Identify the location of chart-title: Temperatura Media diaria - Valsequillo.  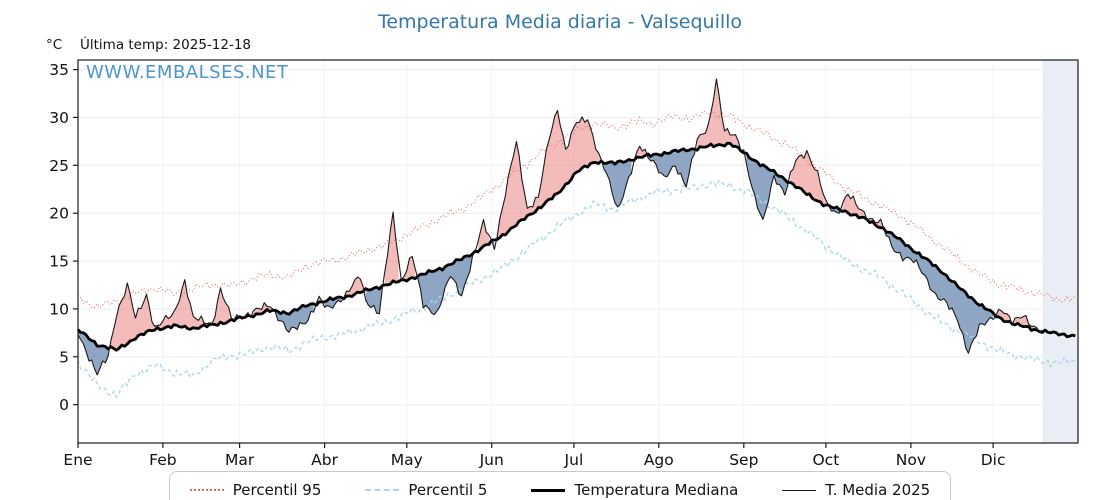
(560, 22).